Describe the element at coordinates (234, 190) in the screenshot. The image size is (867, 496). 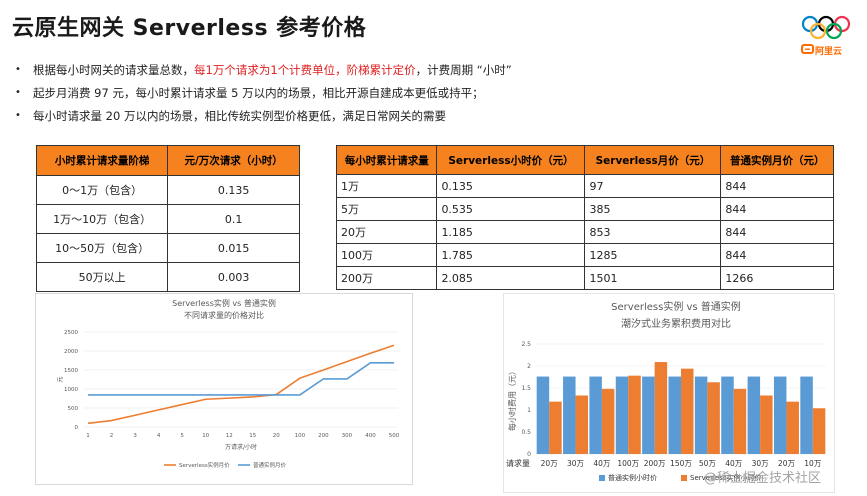
I see `table-cell: 0.135` at that location.